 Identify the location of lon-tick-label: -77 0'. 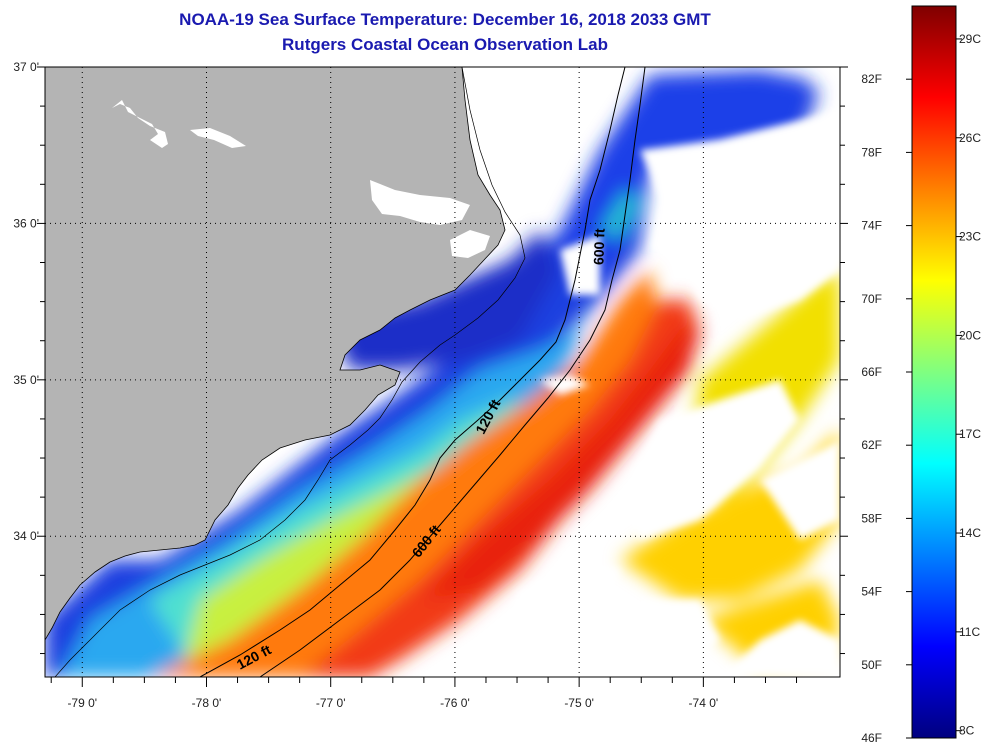
(331, 703).